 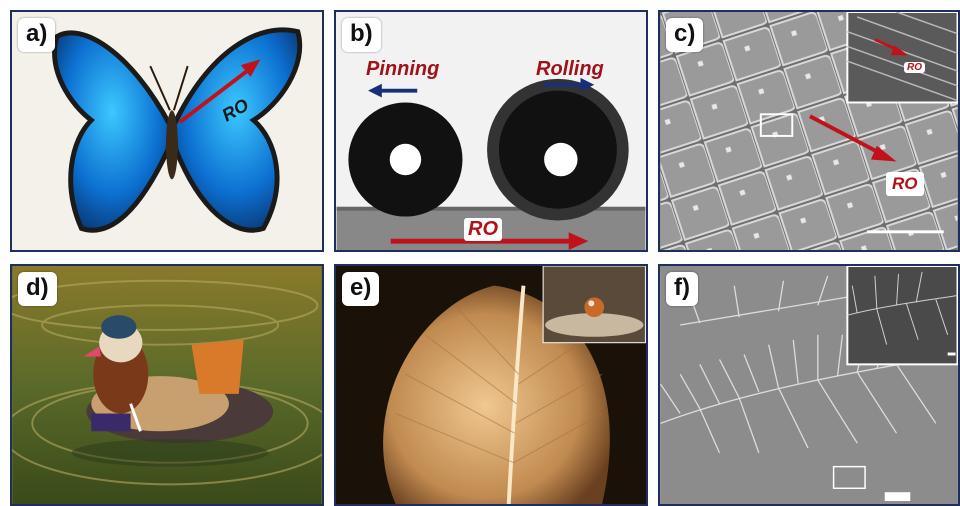 What do you see at coordinates (403, 69) in the screenshot?
I see `pinning-label: Pinning` at bounding box center [403, 69].